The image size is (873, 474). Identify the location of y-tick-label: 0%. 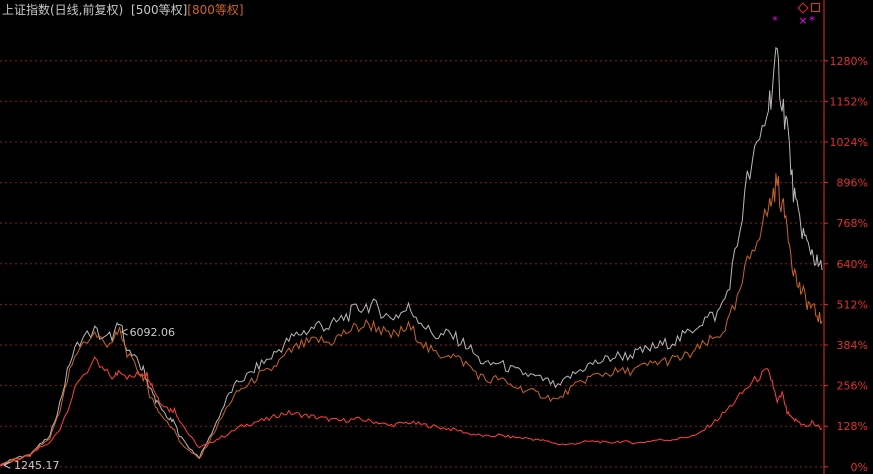
(859, 467).